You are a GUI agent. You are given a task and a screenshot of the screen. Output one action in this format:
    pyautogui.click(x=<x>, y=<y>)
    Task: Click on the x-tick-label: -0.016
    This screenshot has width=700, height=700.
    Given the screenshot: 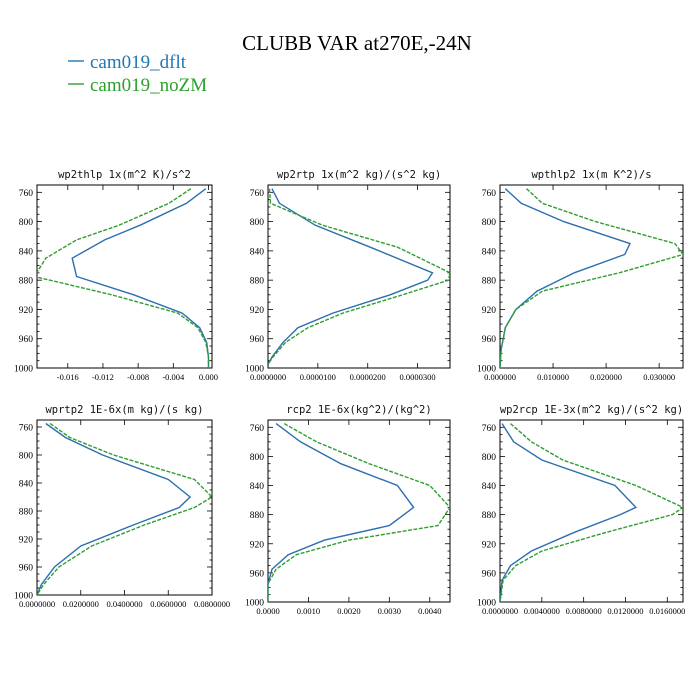 What is the action you would take?
    pyautogui.click(x=68, y=377)
    